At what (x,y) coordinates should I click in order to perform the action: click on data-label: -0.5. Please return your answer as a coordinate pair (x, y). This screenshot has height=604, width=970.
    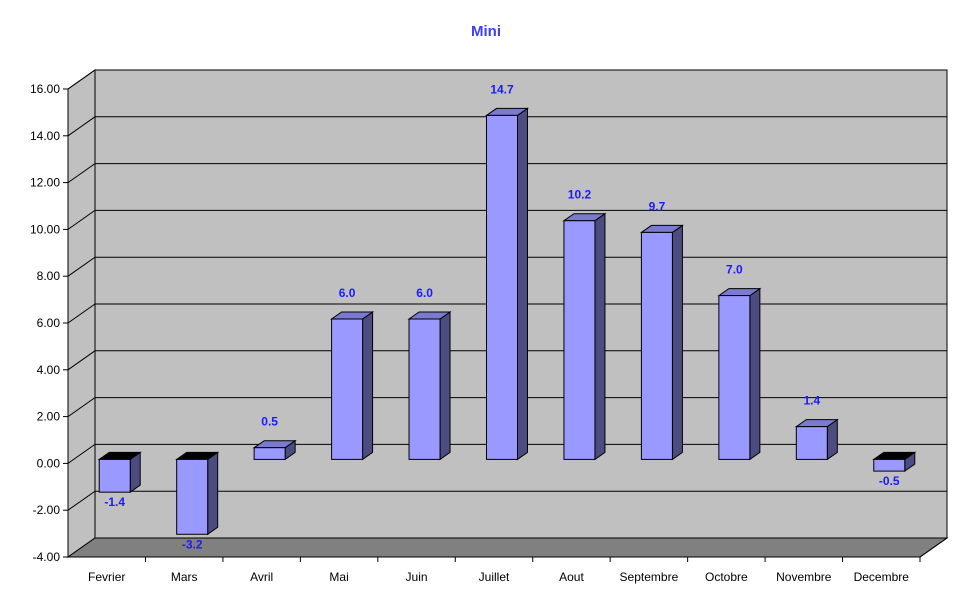
    Looking at the image, I should click on (889, 481).